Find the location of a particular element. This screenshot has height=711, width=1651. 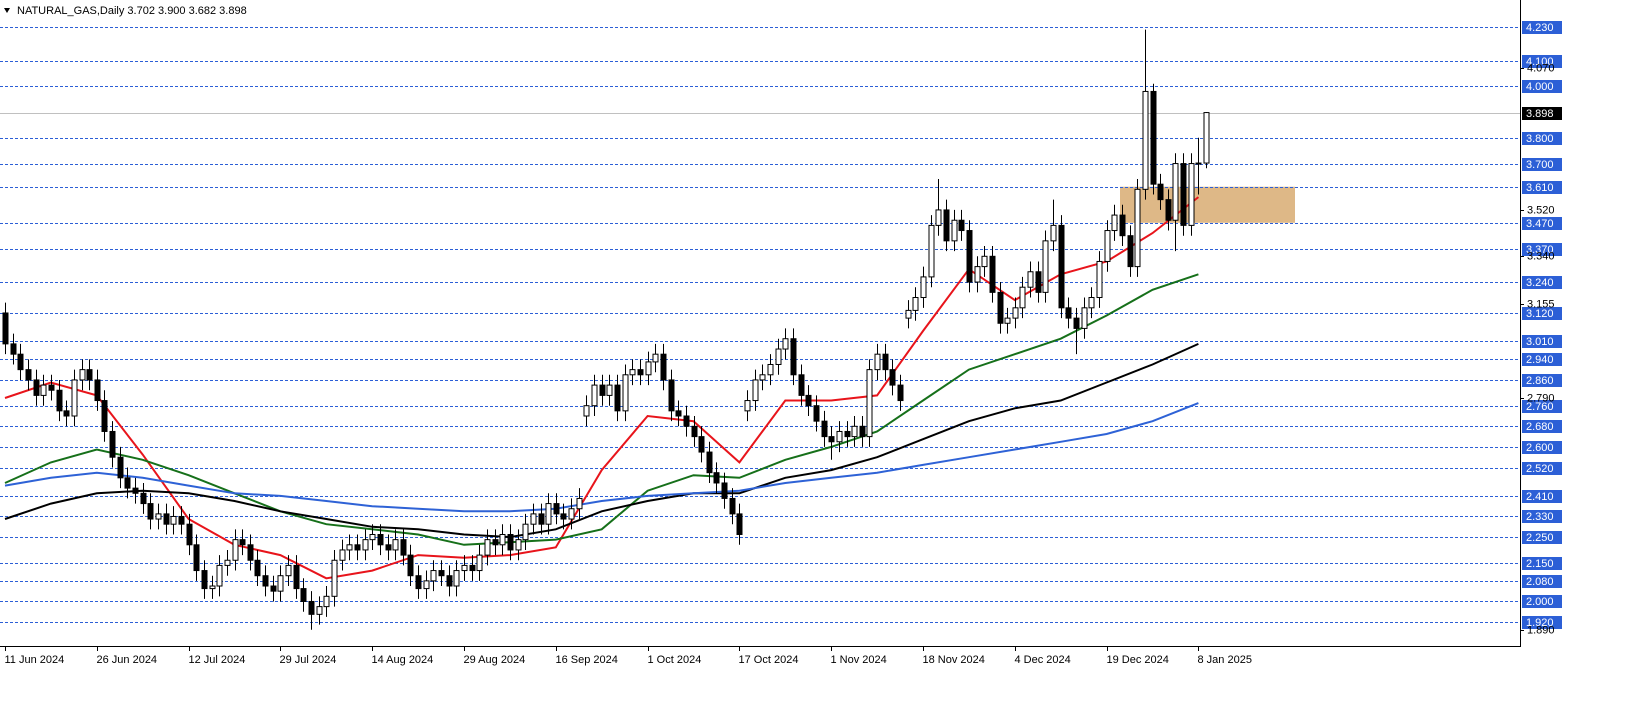

level-label: 2.600 is located at coordinates (1540, 448).